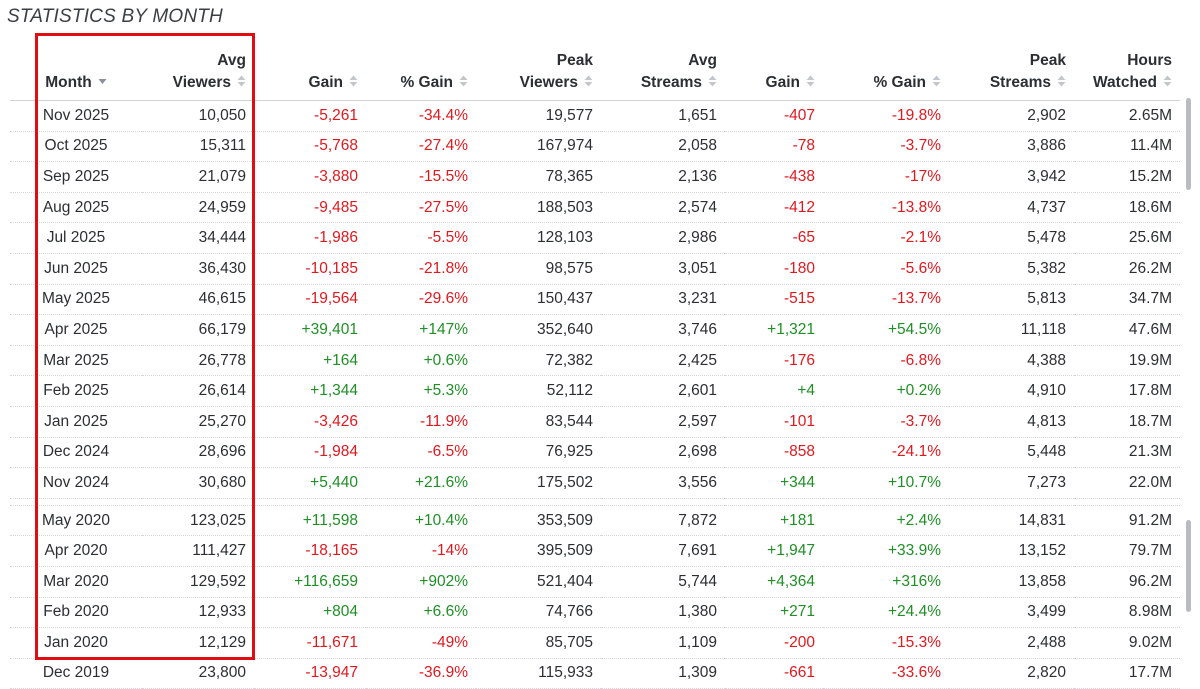 This screenshot has width=1200, height=689. What do you see at coordinates (76, 269) in the screenshot?
I see `cell-month: Jun 2025` at bounding box center [76, 269].